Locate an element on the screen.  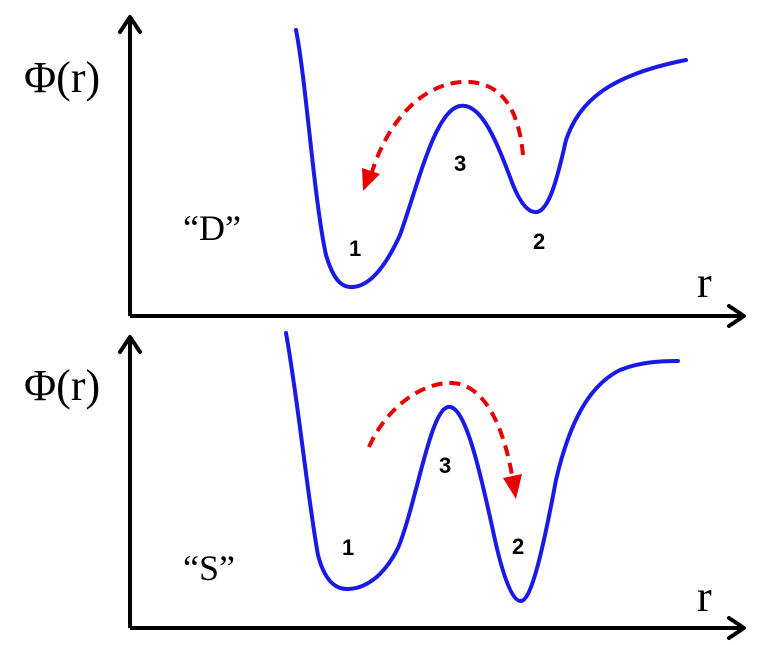
panel-s-y-axis-arrowhead is located at coordinates (130, 344).